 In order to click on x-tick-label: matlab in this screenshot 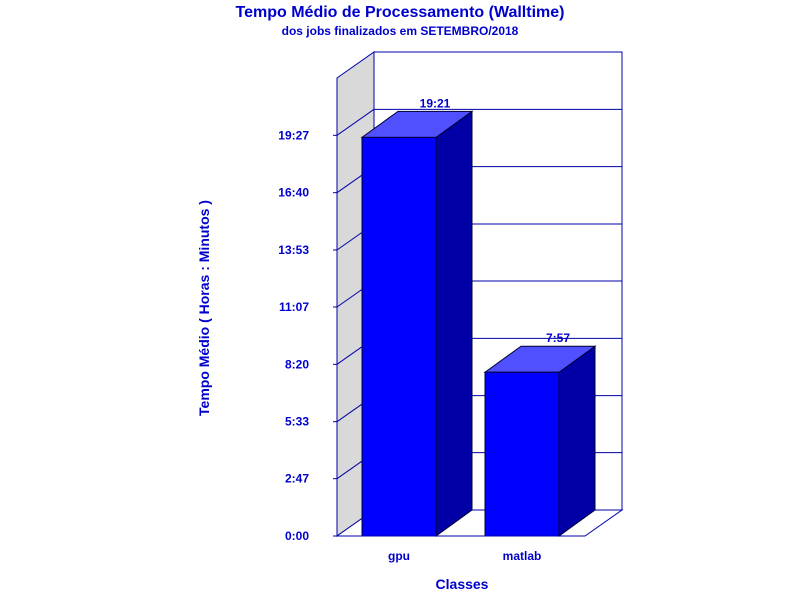, I will do `click(522, 556)`.